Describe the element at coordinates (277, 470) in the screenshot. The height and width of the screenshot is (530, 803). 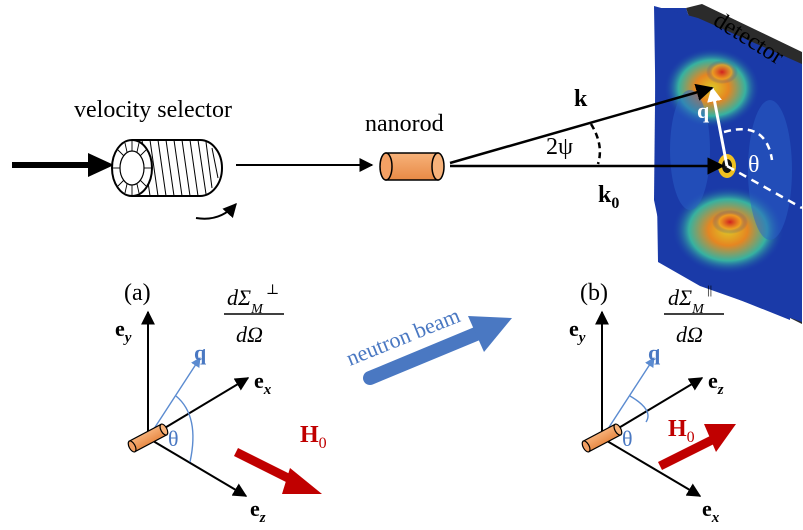
I see `panel-a-field-arrow` at that location.